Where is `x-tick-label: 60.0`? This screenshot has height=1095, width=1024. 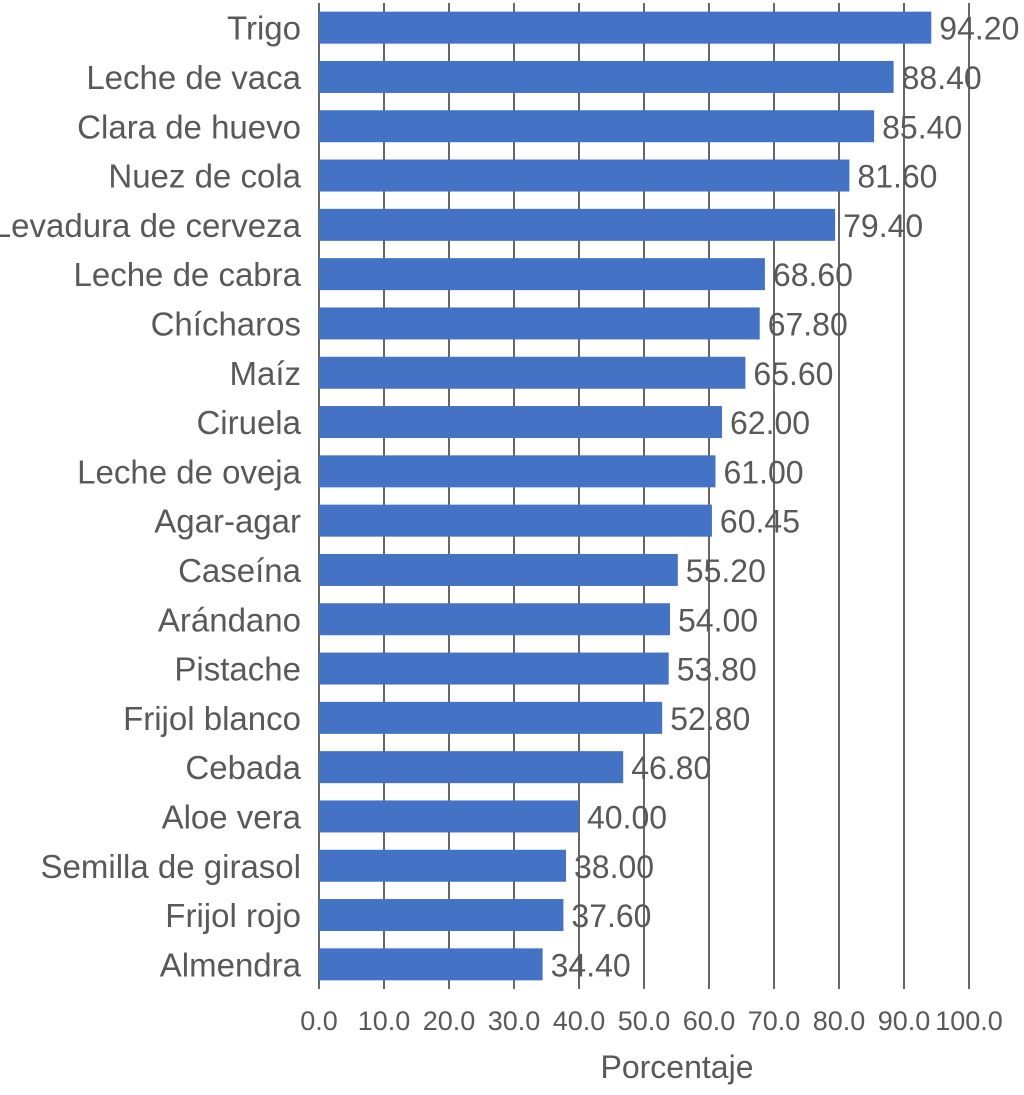 x-tick-label: 60.0 is located at coordinates (709, 1021).